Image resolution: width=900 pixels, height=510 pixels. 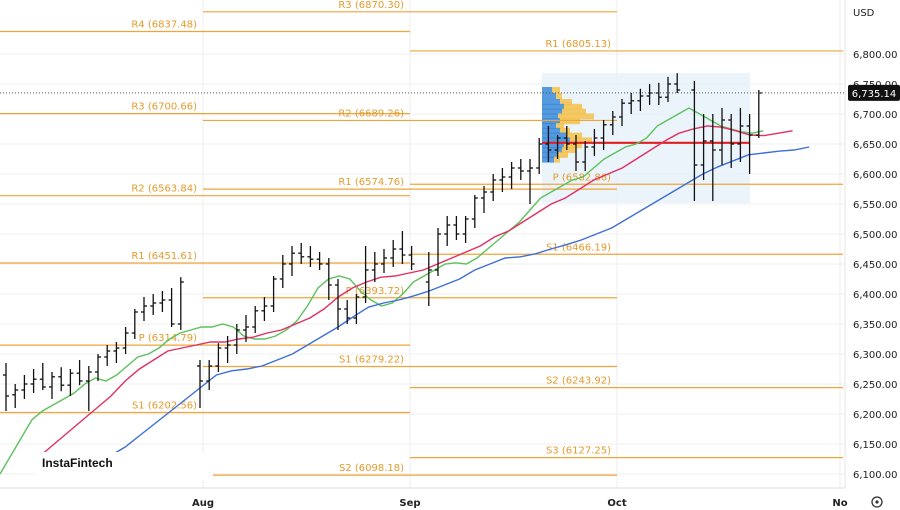 What do you see at coordinates (164, 25) in the screenshot?
I see `pivot-label: R4 (6837.48)` at bounding box center [164, 25].